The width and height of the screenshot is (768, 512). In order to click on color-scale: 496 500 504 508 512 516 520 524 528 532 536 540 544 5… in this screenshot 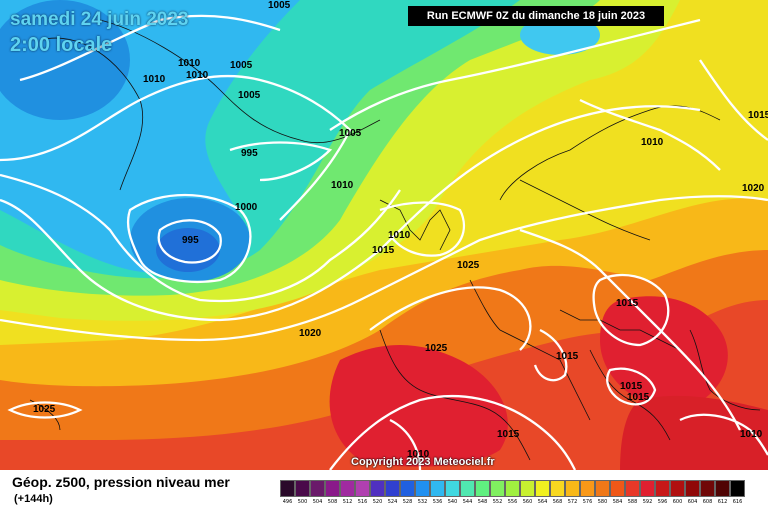, I will do `click(512, 493)`.